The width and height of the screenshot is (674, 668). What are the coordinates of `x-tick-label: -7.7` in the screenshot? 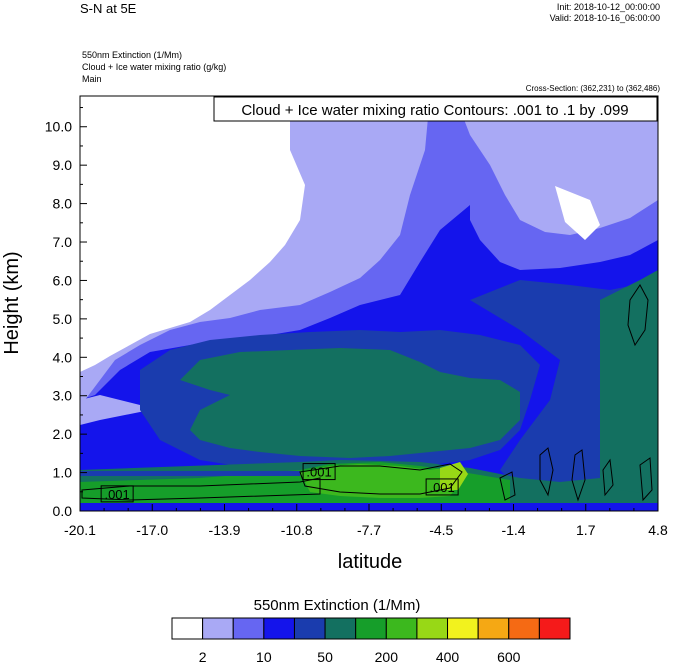 It's located at (369, 530).